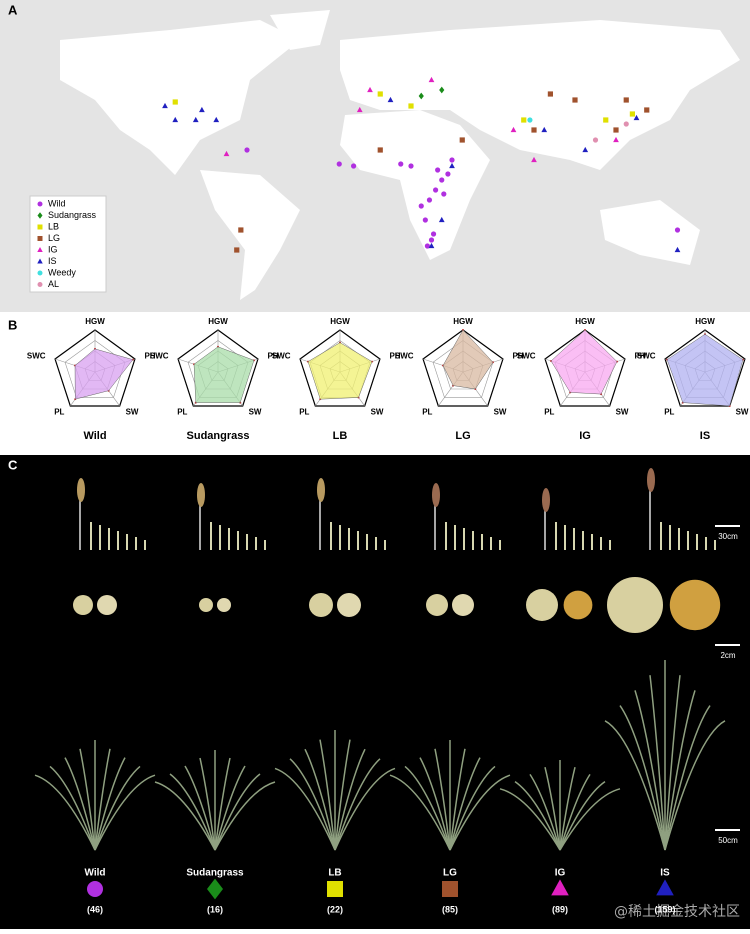  I want to click on australia, so click(650, 232).